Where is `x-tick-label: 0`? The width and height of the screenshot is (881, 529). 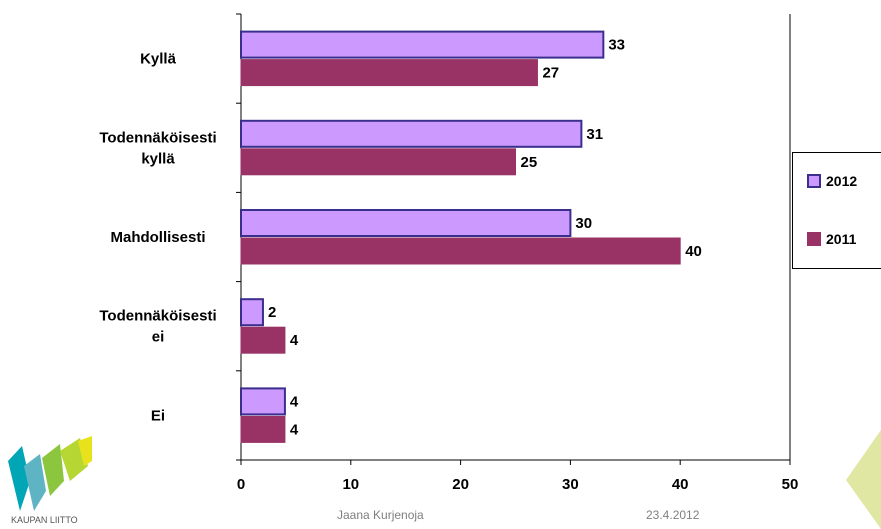
x-tick-label: 0 is located at coordinates (241, 484).